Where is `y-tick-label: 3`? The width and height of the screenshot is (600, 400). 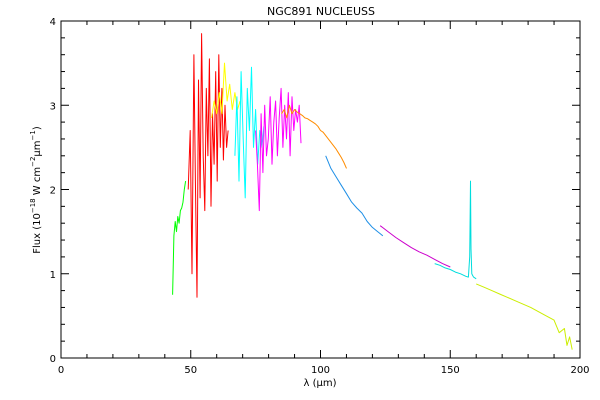 y-tick-label: 3 is located at coordinates (53, 106).